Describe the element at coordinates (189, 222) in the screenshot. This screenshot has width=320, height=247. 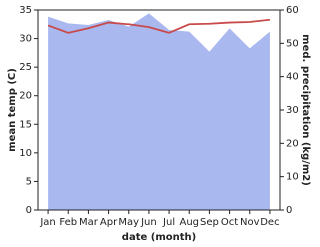
I see `x-tick-label: Aug` at that location.